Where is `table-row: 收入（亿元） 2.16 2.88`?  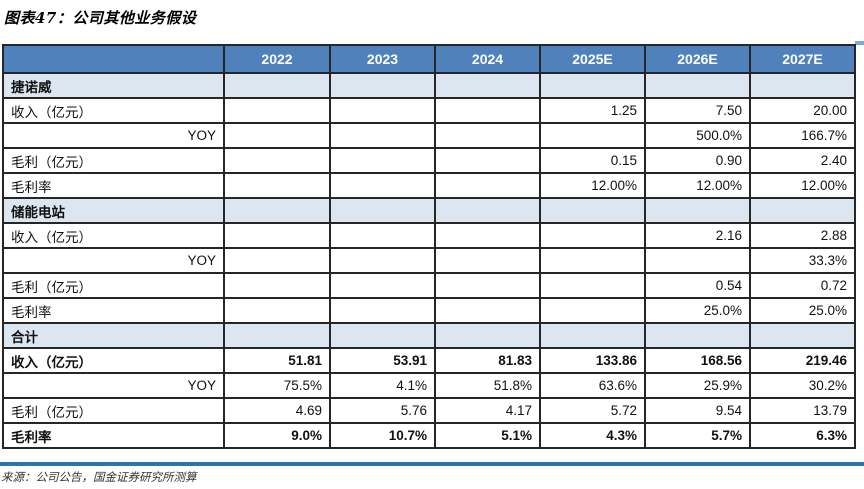 table-row: 收入（亿元） 2.16 2.88 is located at coordinates (429, 235).